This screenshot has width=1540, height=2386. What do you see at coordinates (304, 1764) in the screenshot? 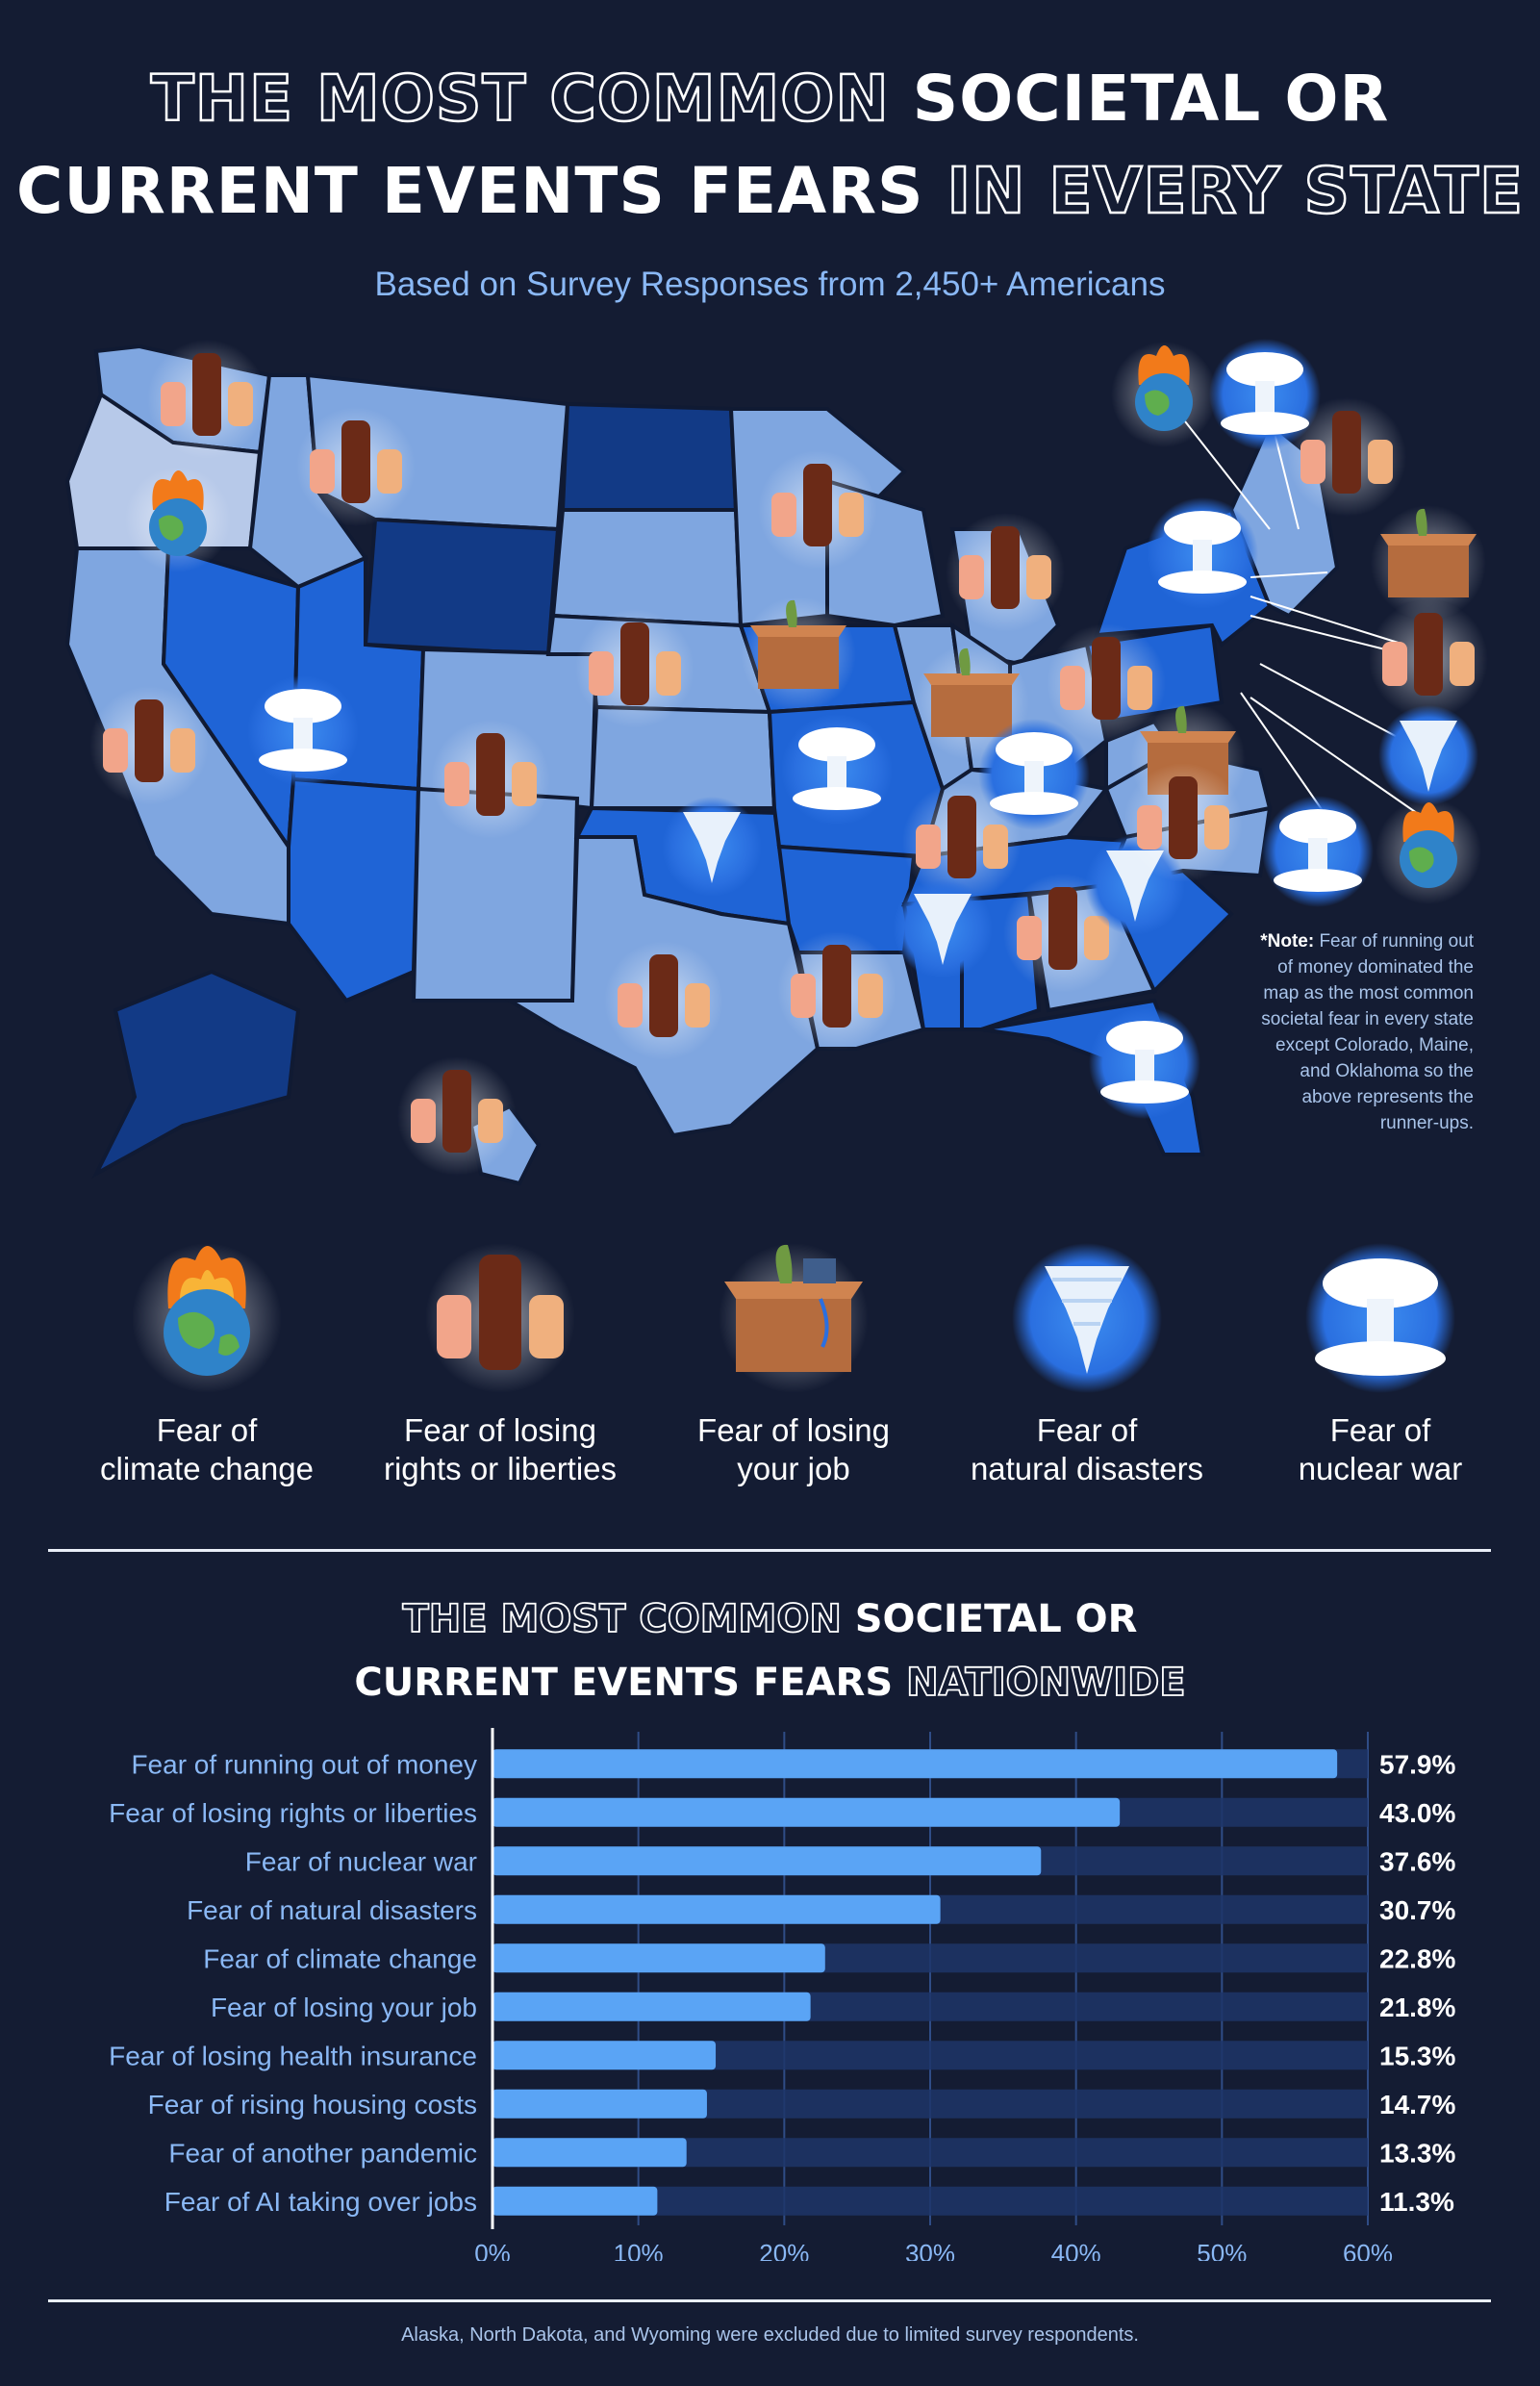
I see `category-label: Fear of running out of money` at bounding box center [304, 1764].